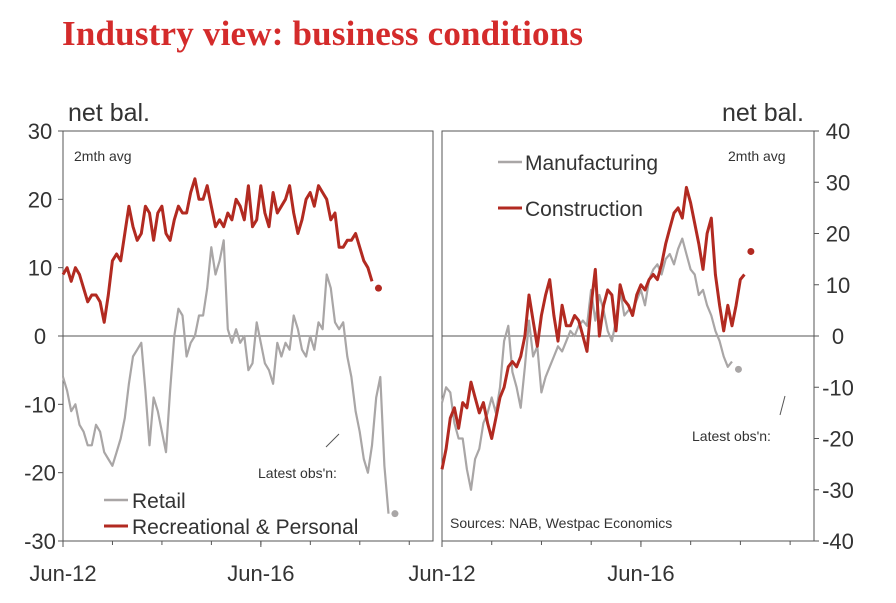 The image size is (896, 603). I want to click on left-ytick-label-4: -10, so click(40, 404).